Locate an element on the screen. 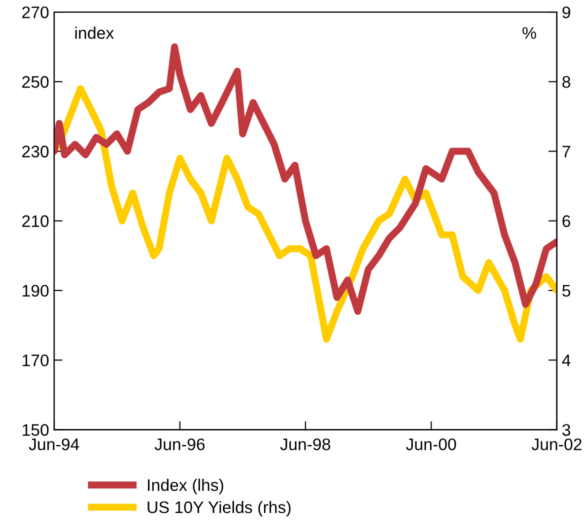 The height and width of the screenshot is (524, 588). y-tick-label: 150 is located at coordinates (35, 430).